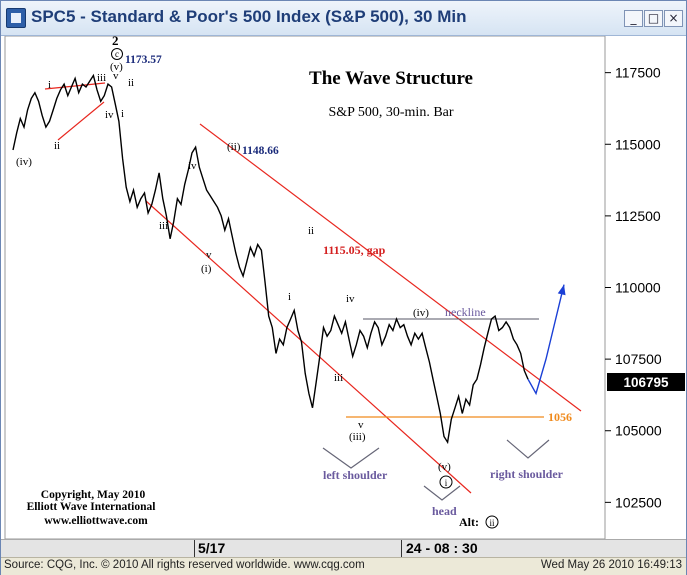 This screenshot has height=575, width=687. What do you see at coordinates (653, 18) in the screenshot?
I see `maximize-button: □` at bounding box center [653, 18].